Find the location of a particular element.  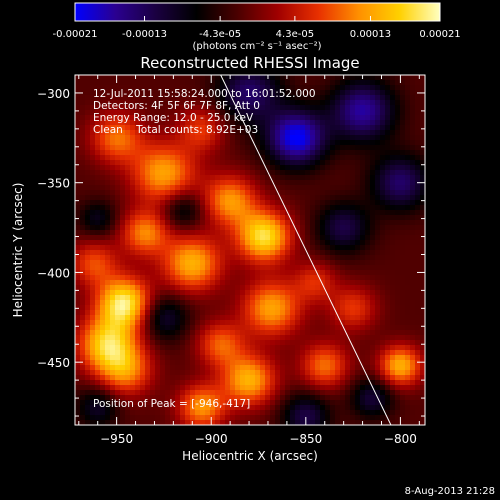

x-tick-label: −800 is located at coordinates (400, 439).